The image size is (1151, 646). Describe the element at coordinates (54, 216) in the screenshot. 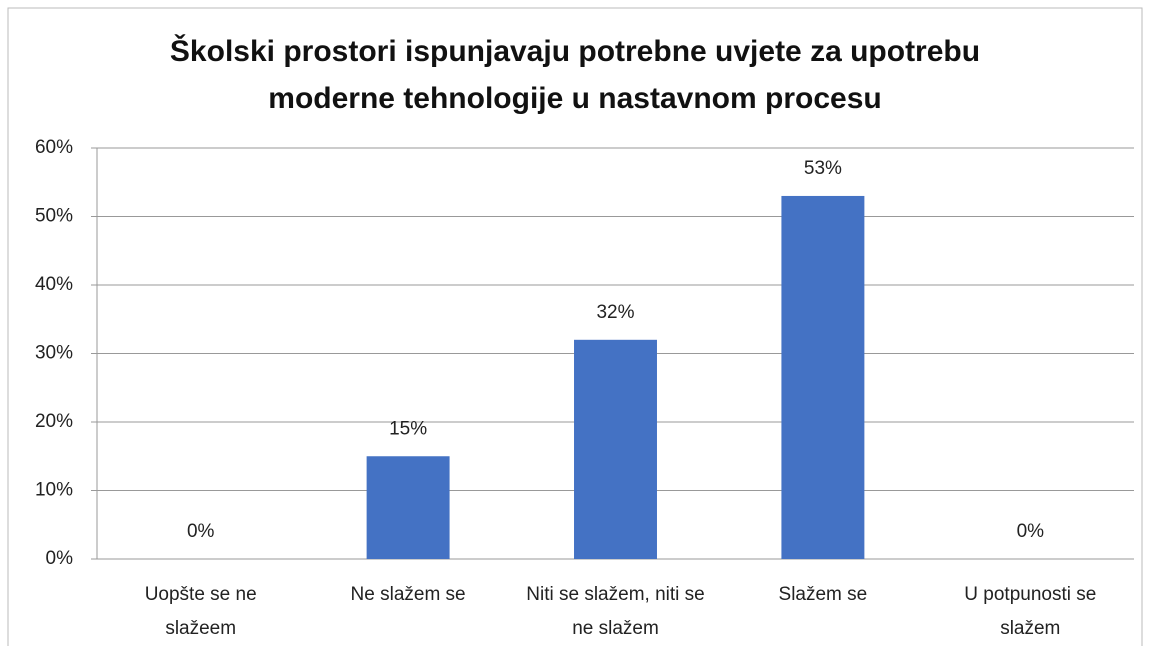

I see `y-tick-label: 50%` at that location.